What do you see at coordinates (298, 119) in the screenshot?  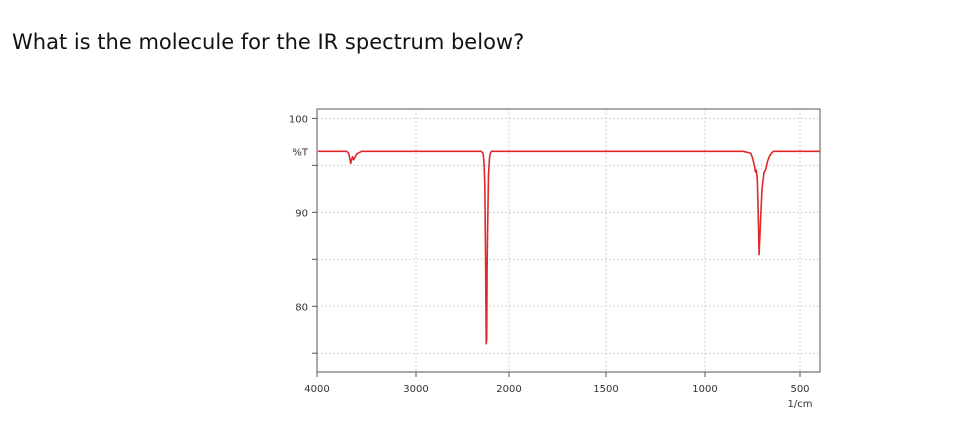 I see `y-tick-label: 100` at bounding box center [298, 119].